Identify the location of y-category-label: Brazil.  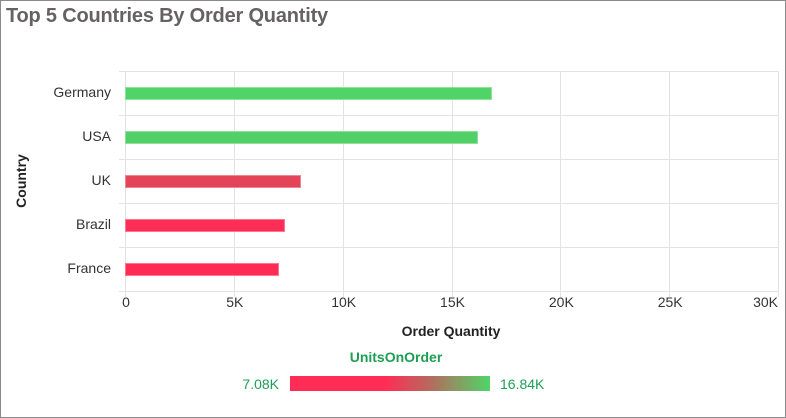
(93, 224).